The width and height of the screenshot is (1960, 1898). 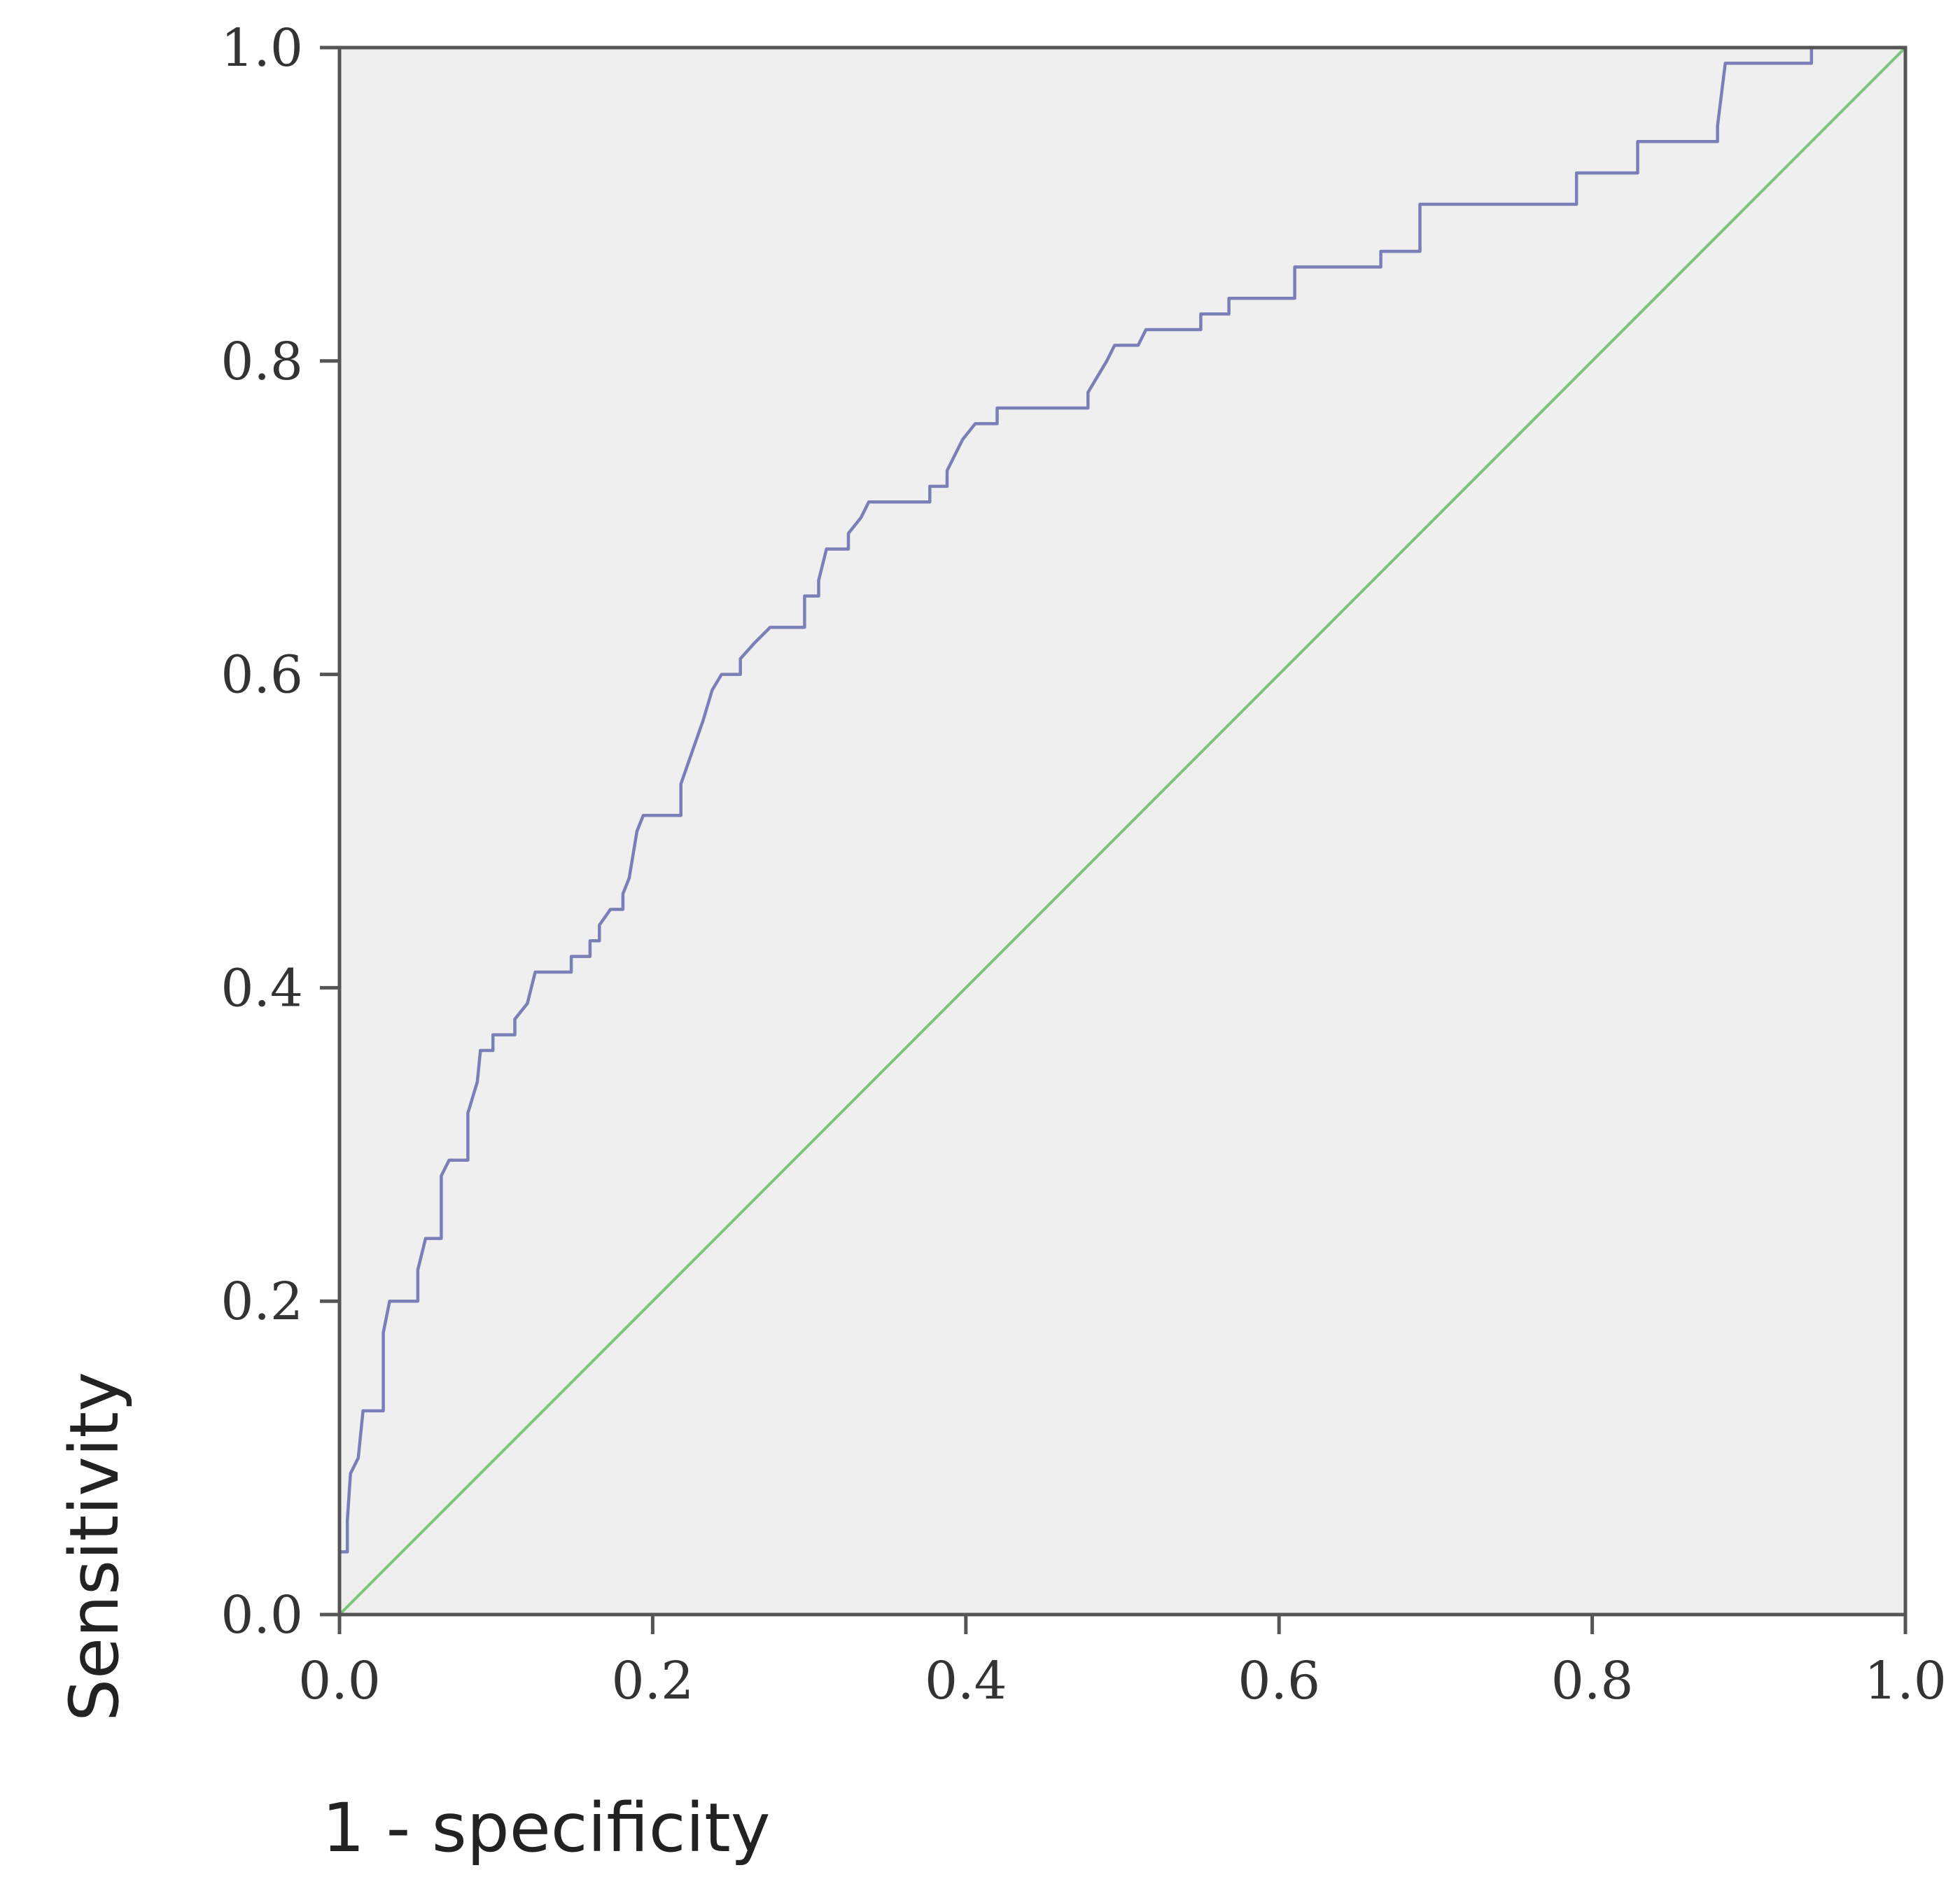 What do you see at coordinates (1592, 1681) in the screenshot?
I see `x-tick-label: 0.8` at bounding box center [1592, 1681].